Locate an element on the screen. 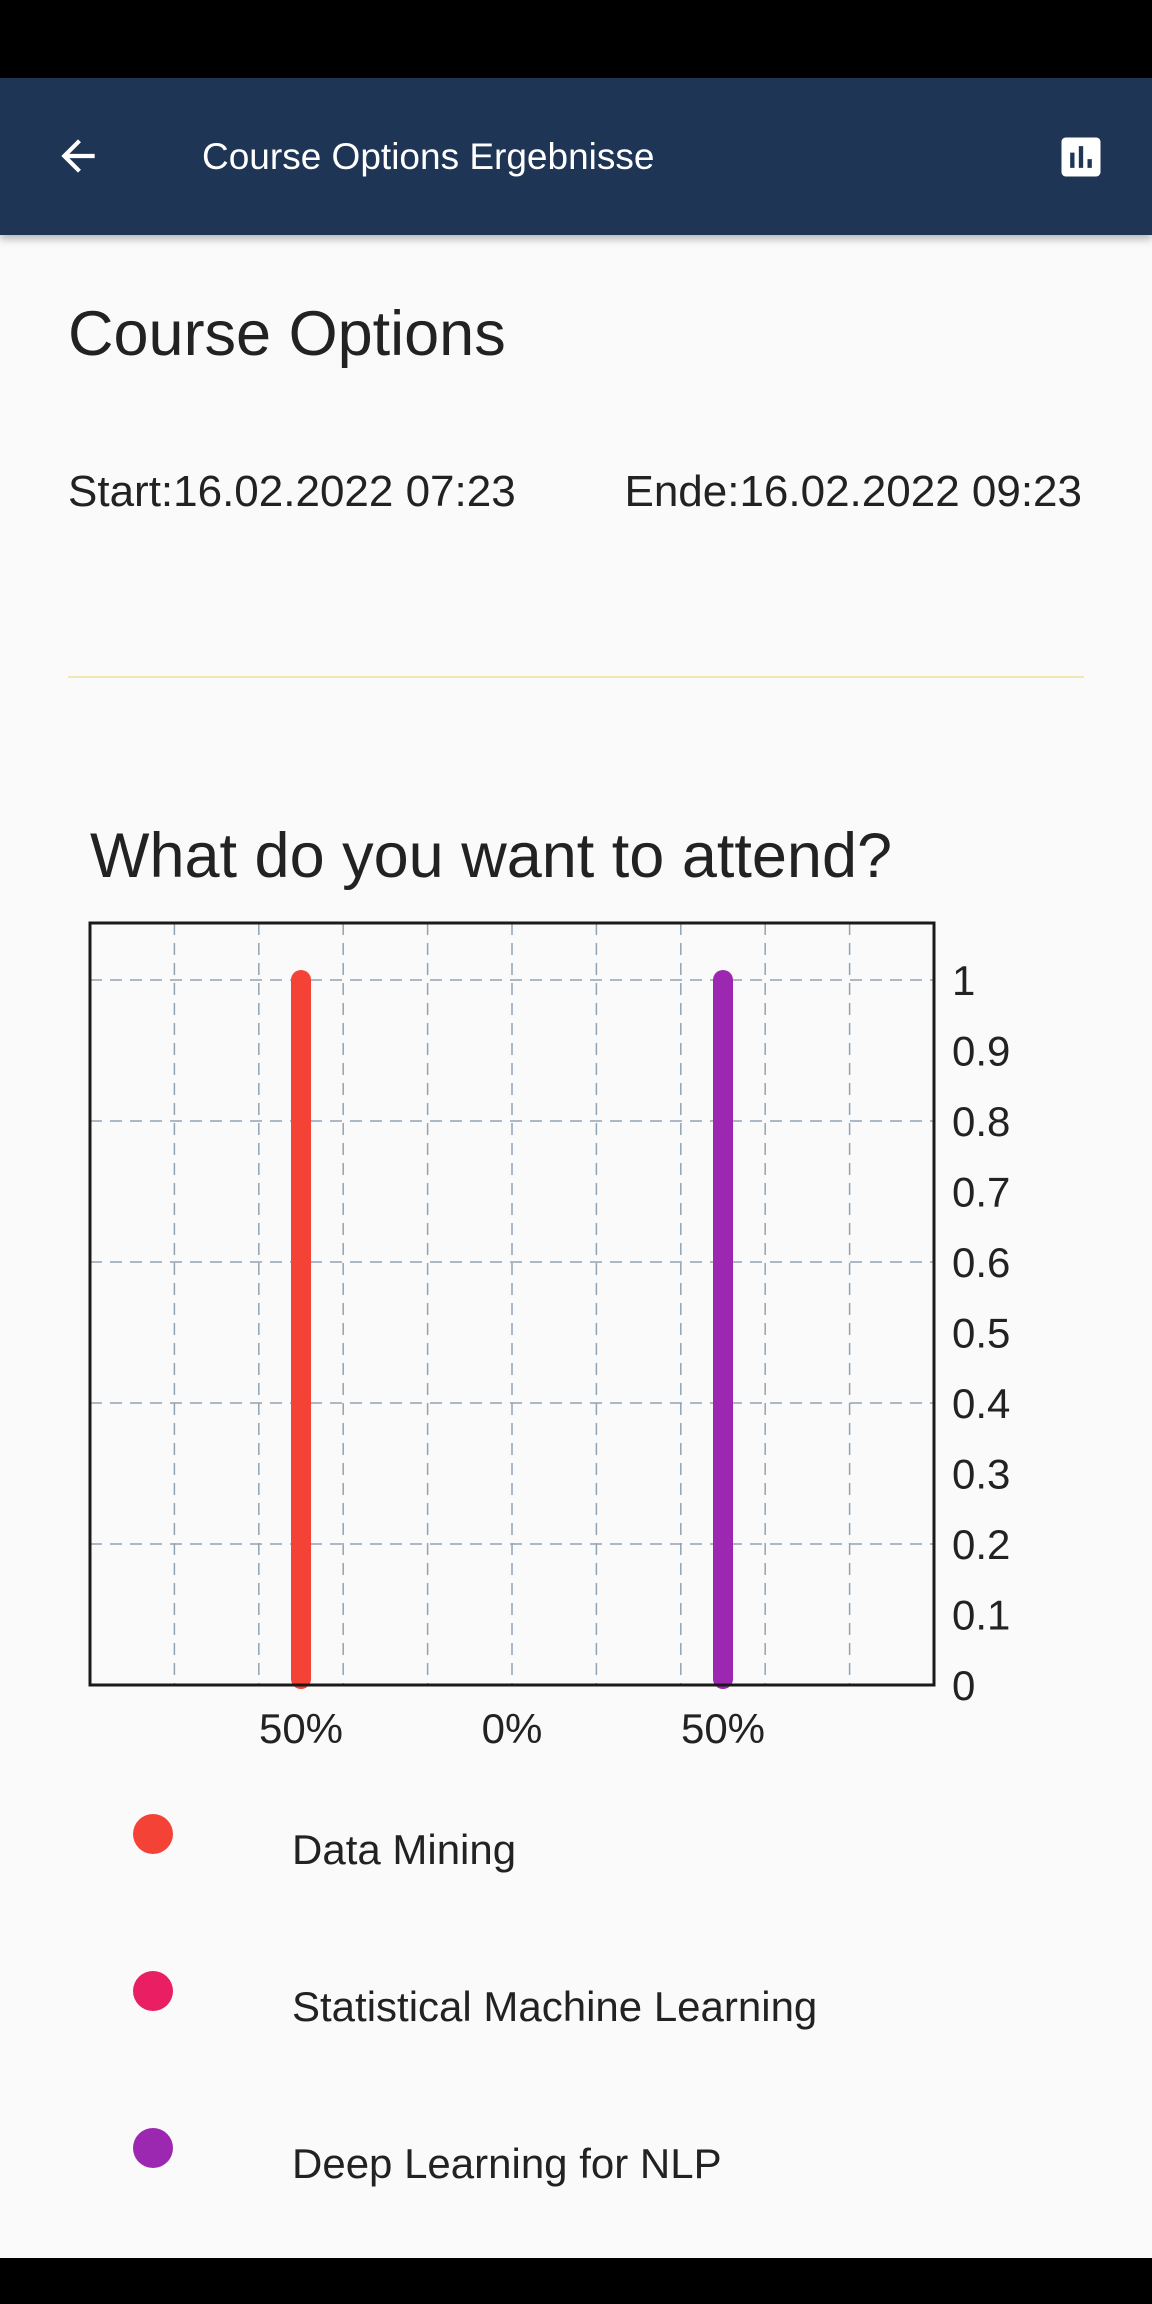  status-bar is located at coordinates (576, 39).